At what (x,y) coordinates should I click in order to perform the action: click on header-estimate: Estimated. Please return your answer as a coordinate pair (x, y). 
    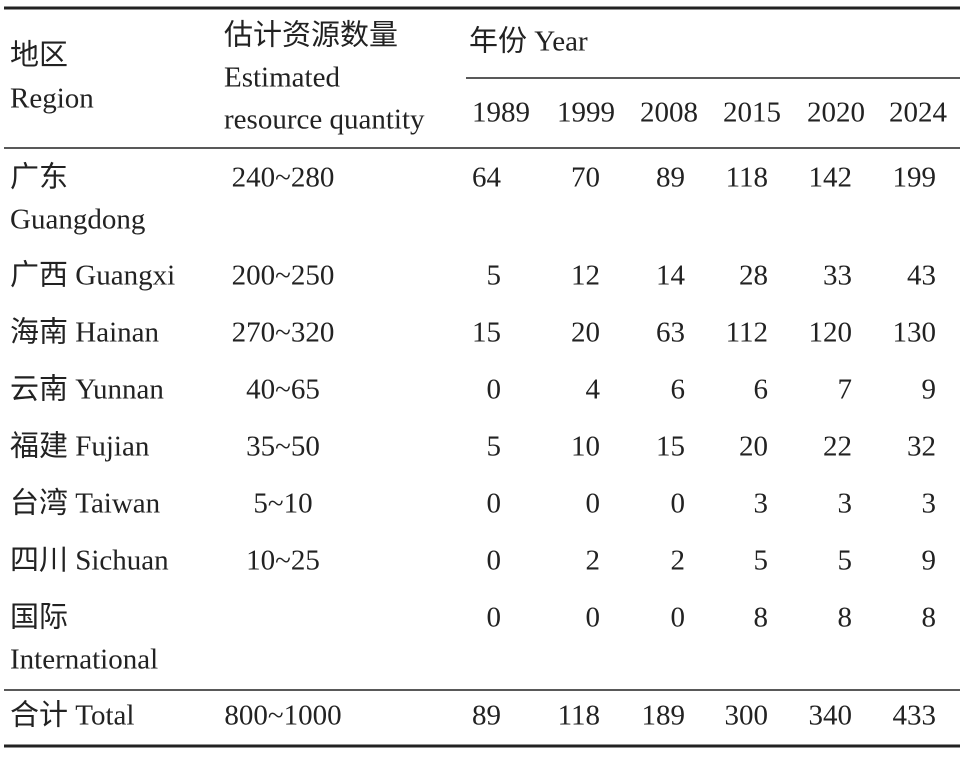
    Looking at the image, I should click on (282, 78).